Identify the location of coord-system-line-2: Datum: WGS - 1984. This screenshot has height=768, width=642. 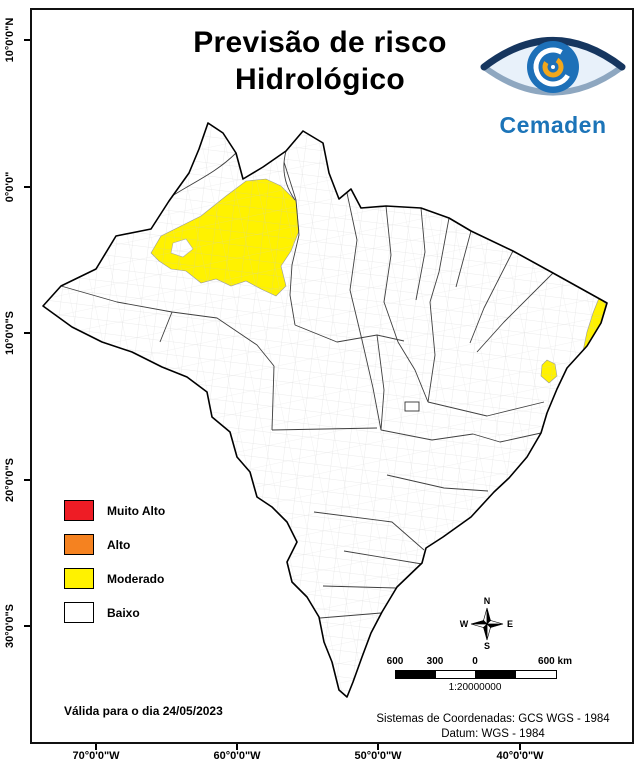
(493, 734).